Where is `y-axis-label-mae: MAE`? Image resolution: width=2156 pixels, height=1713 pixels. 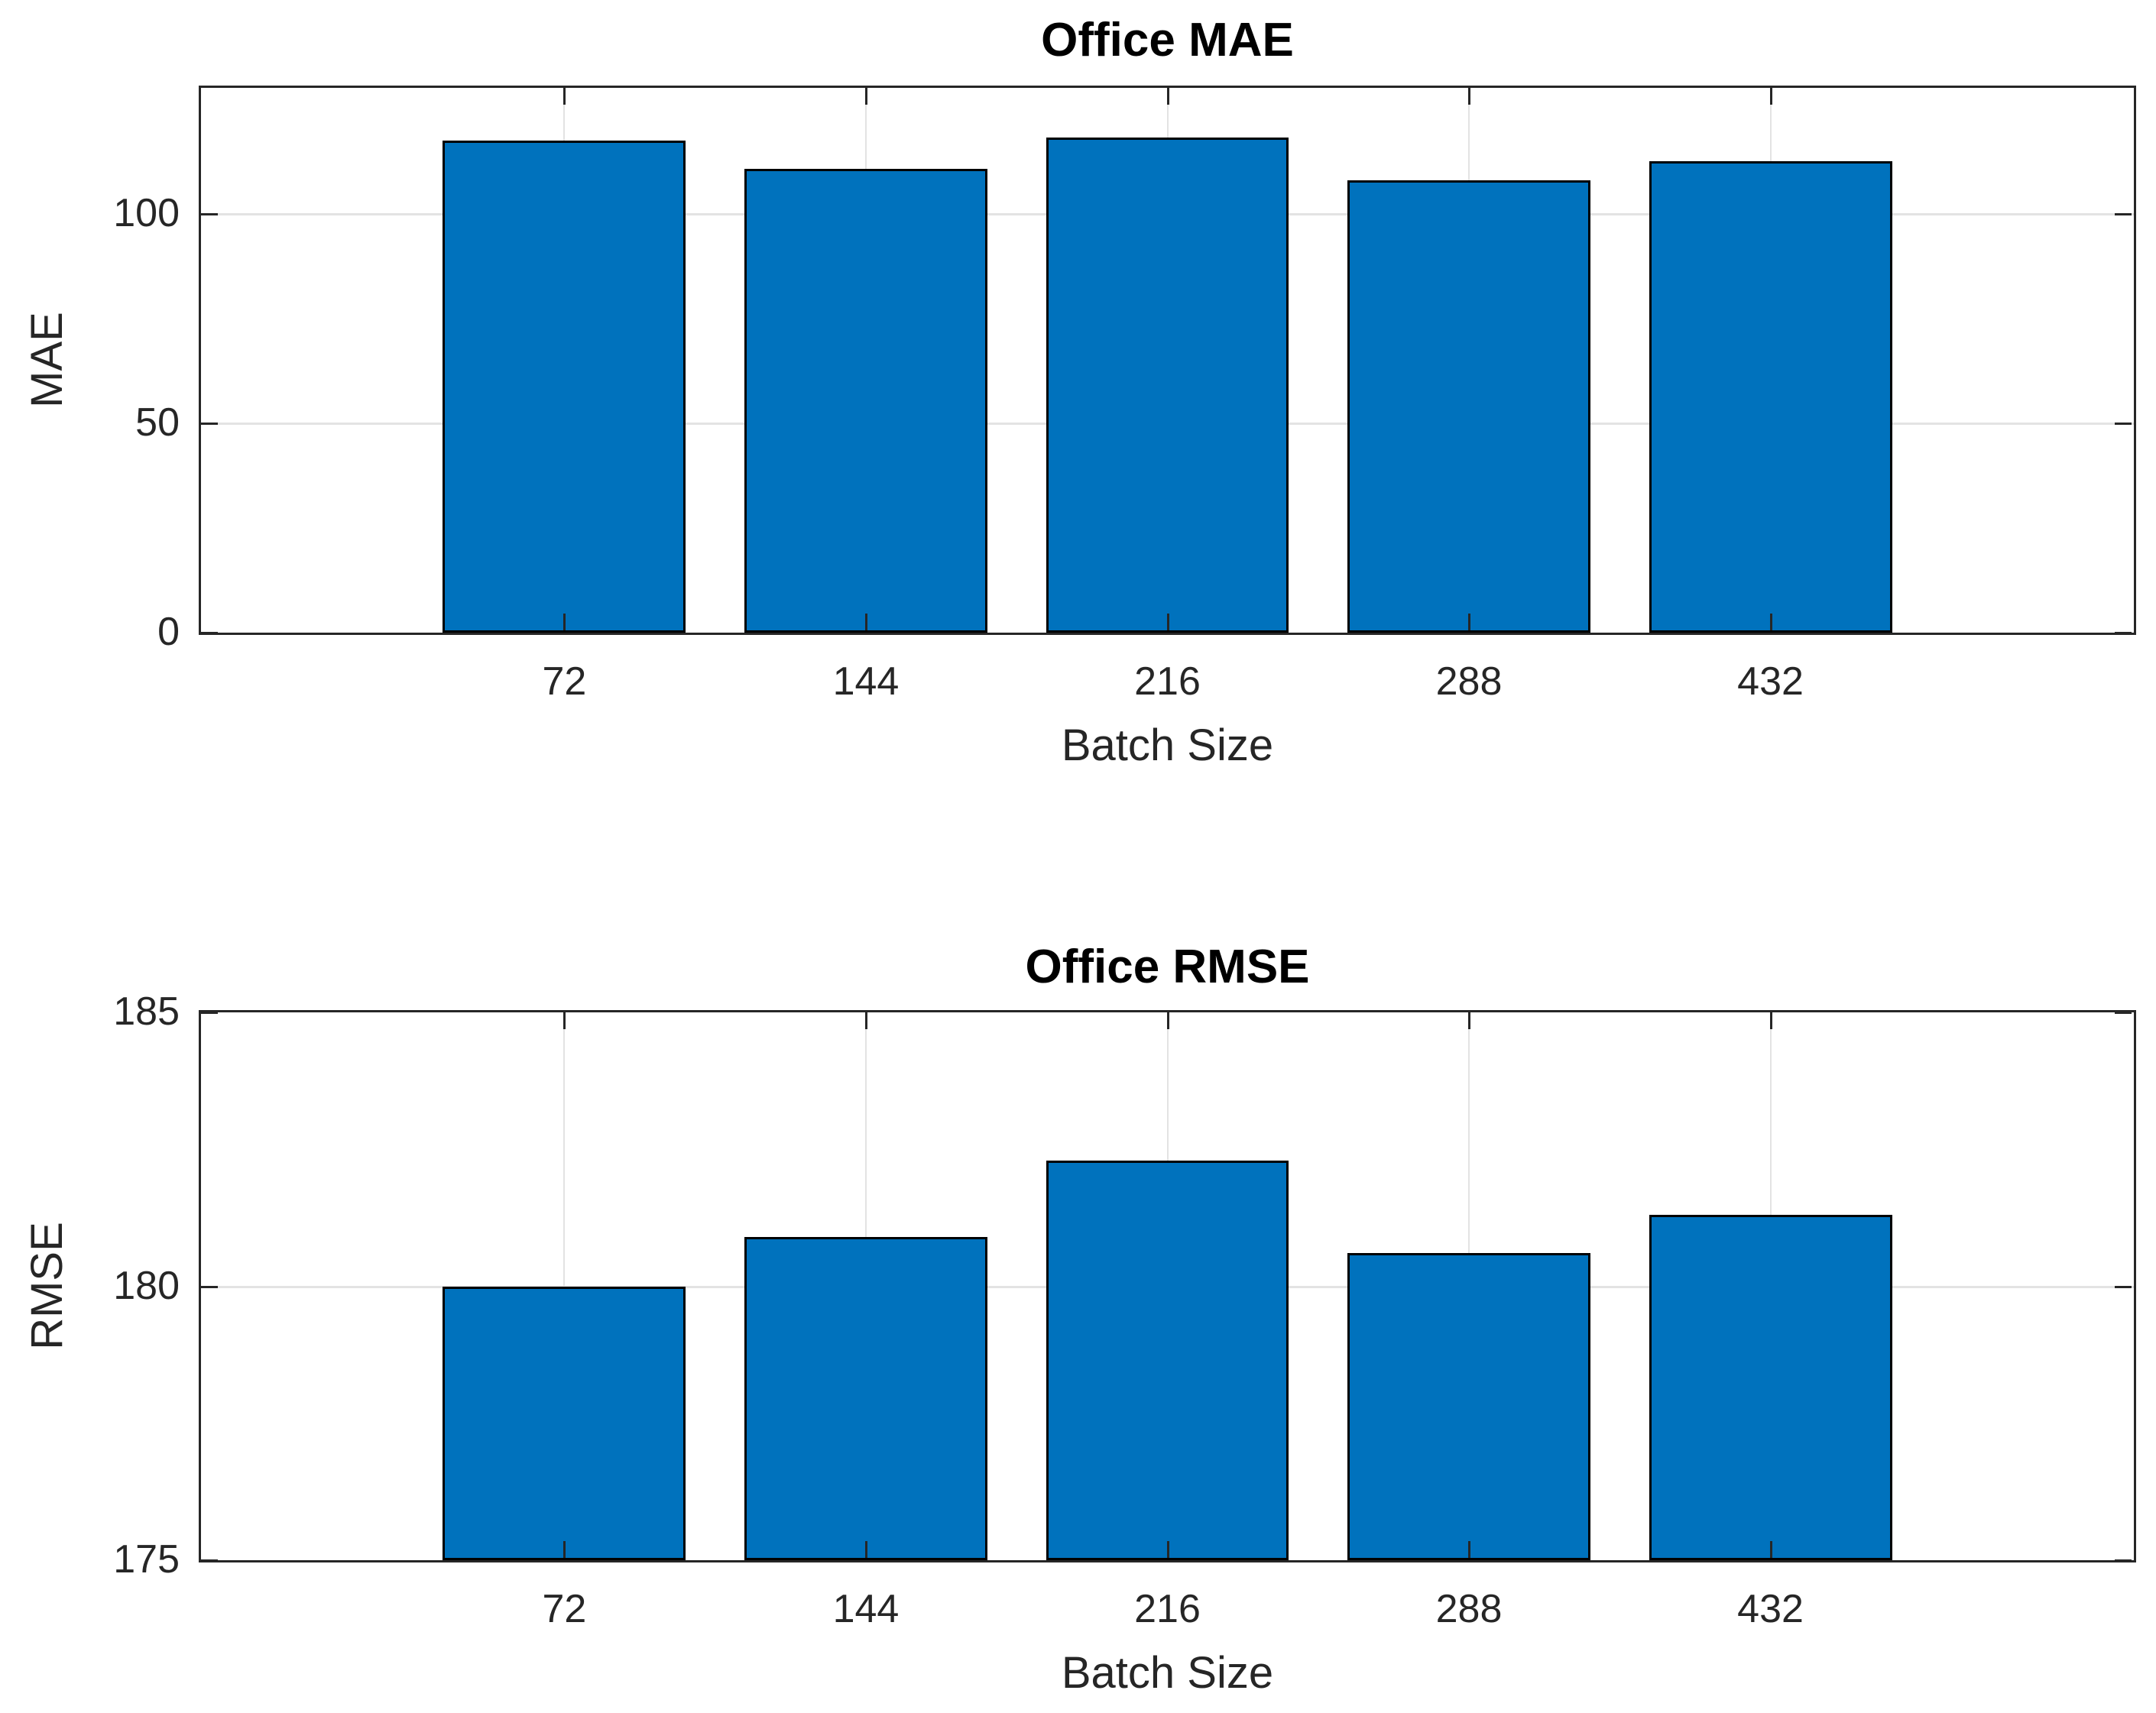 y-axis-label-mae: MAE is located at coordinates (47, 360).